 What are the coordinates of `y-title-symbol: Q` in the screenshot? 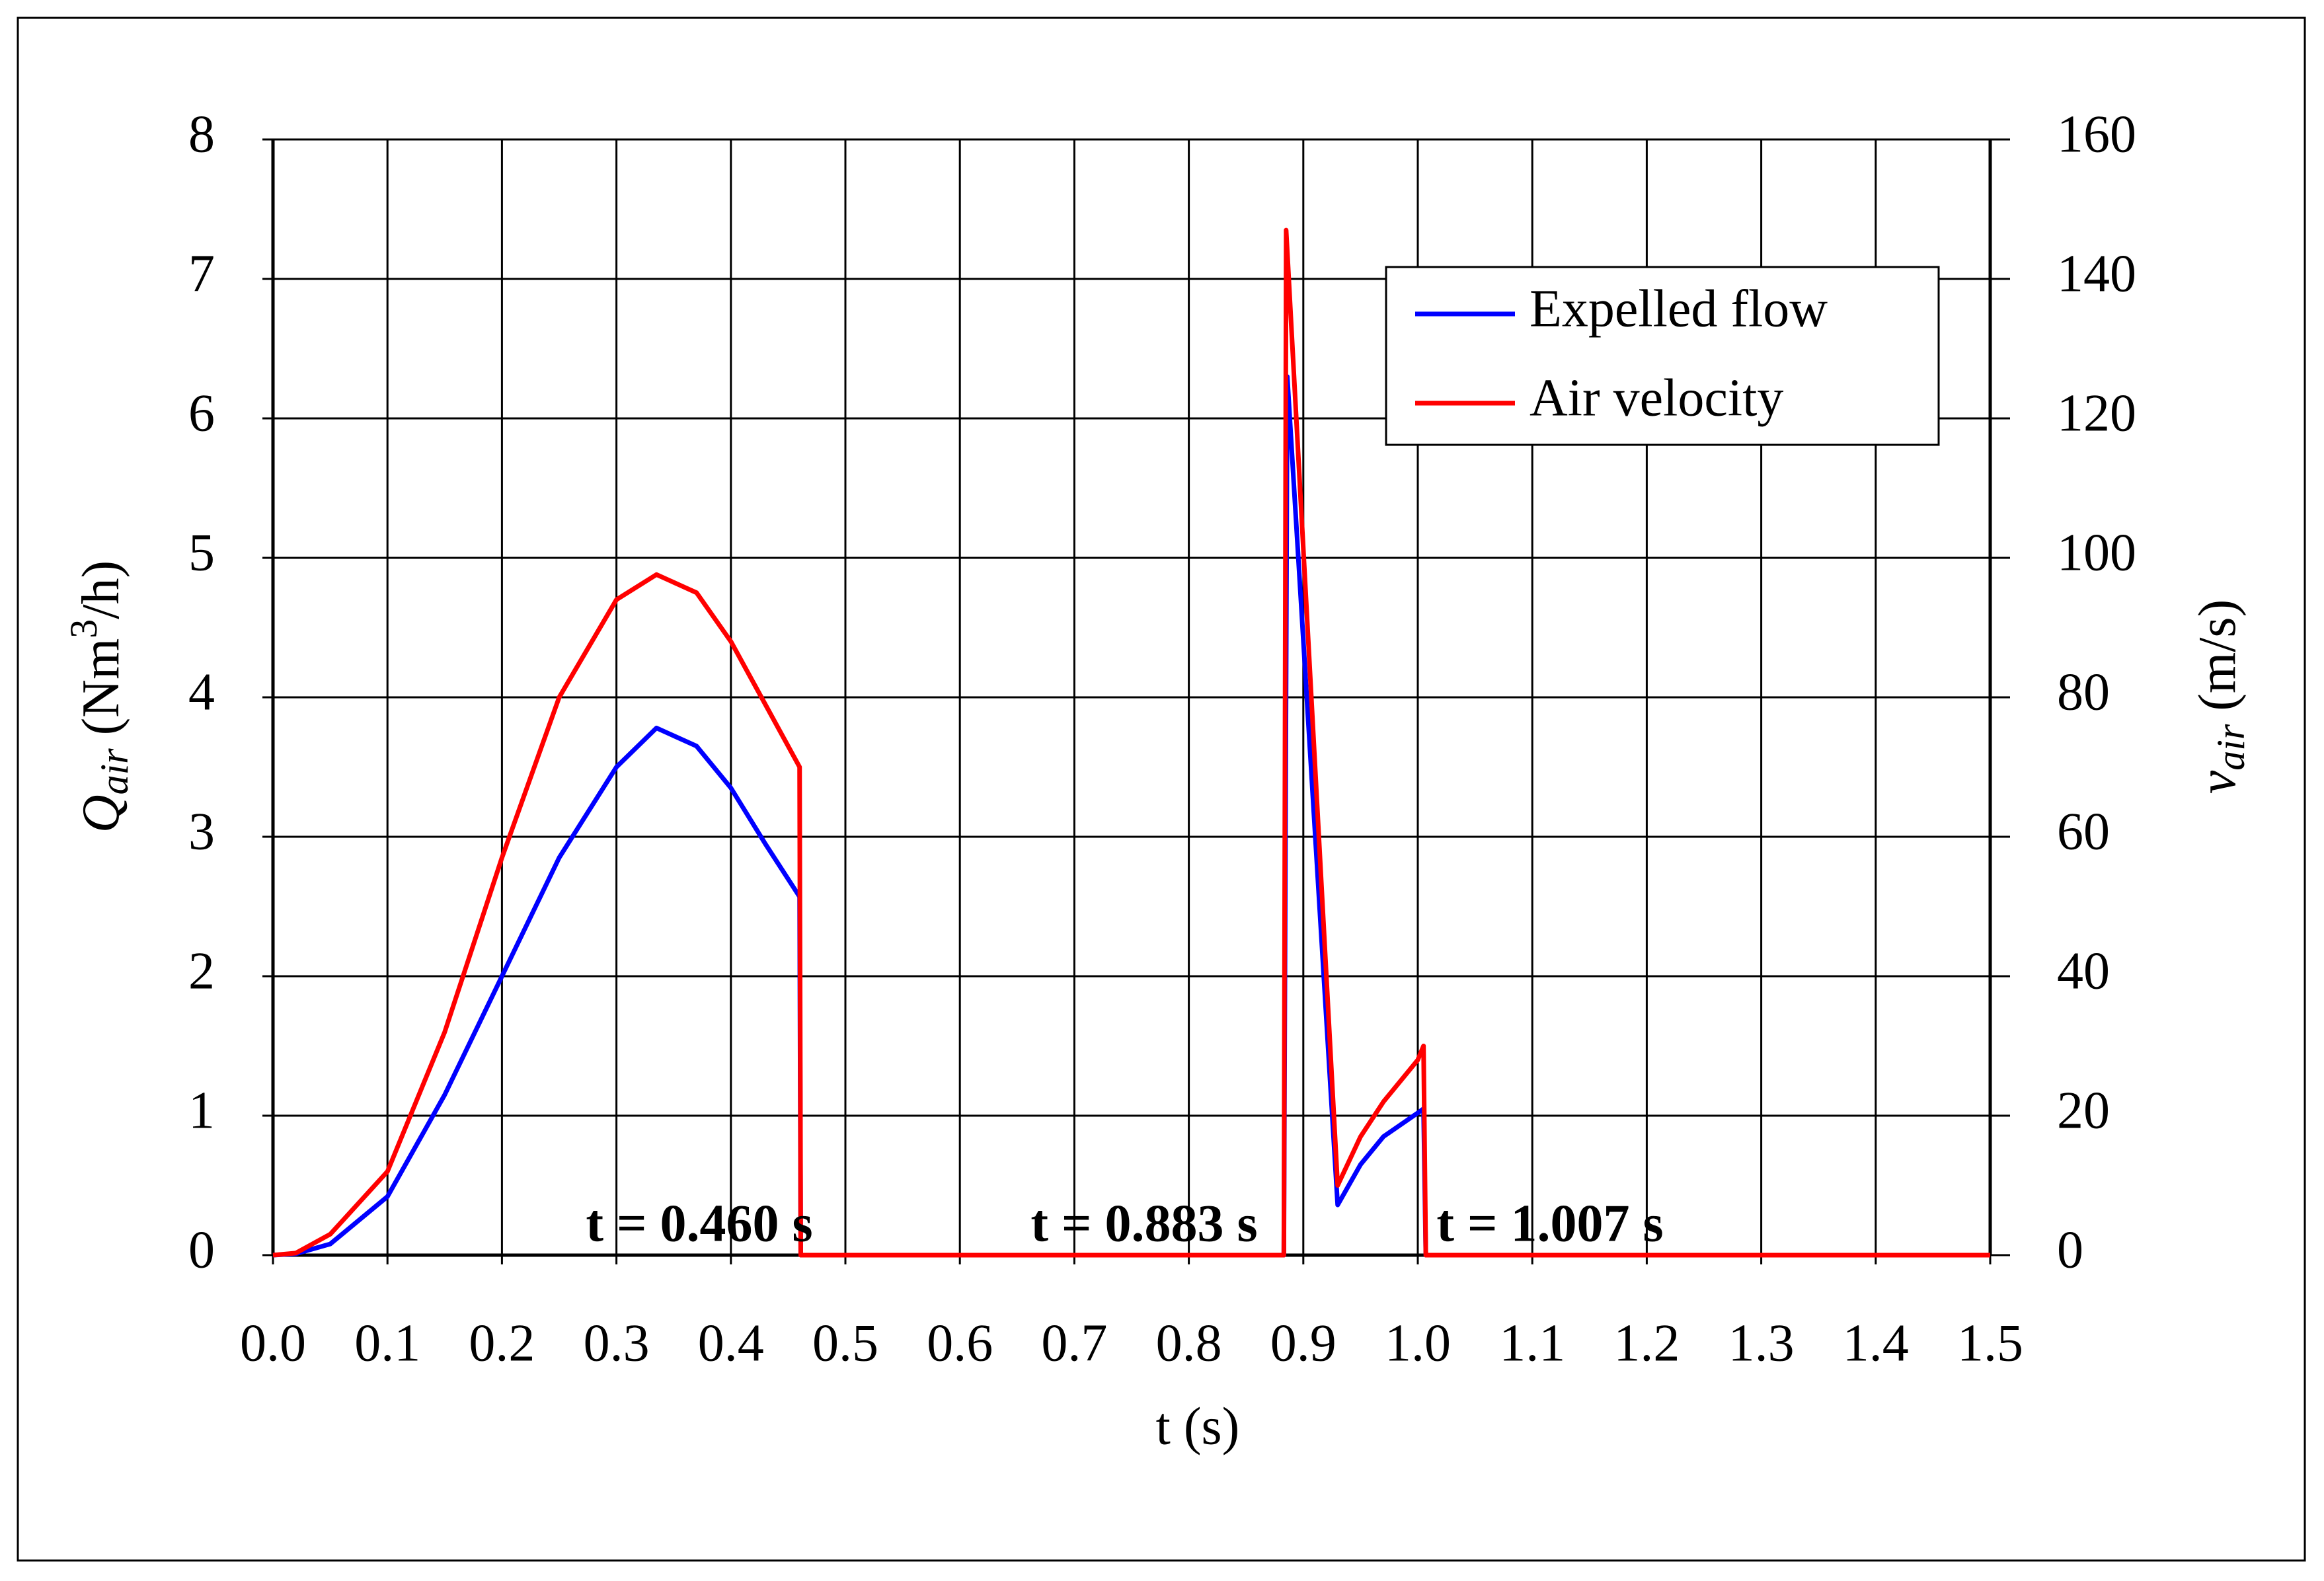 It's located at (101, 813).